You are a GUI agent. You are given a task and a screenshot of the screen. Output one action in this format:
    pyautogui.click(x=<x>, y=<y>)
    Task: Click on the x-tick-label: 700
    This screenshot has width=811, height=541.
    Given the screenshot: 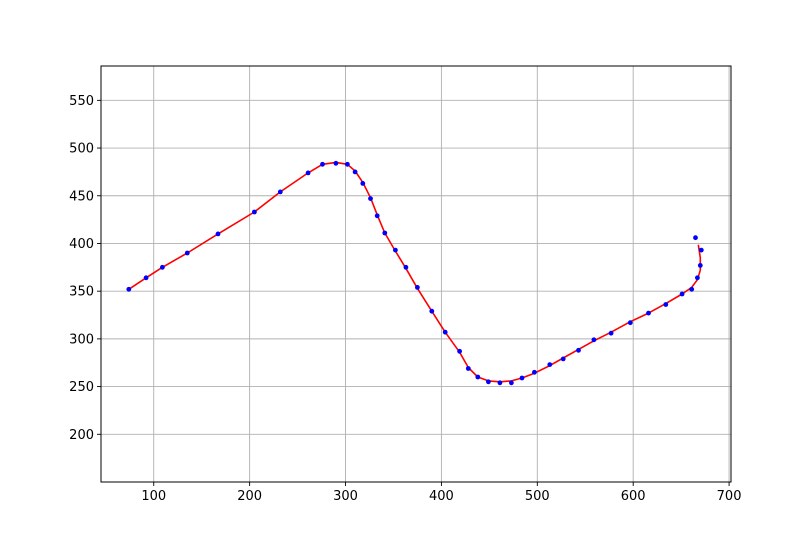 What is the action you would take?
    pyautogui.click(x=729, y=496)
    